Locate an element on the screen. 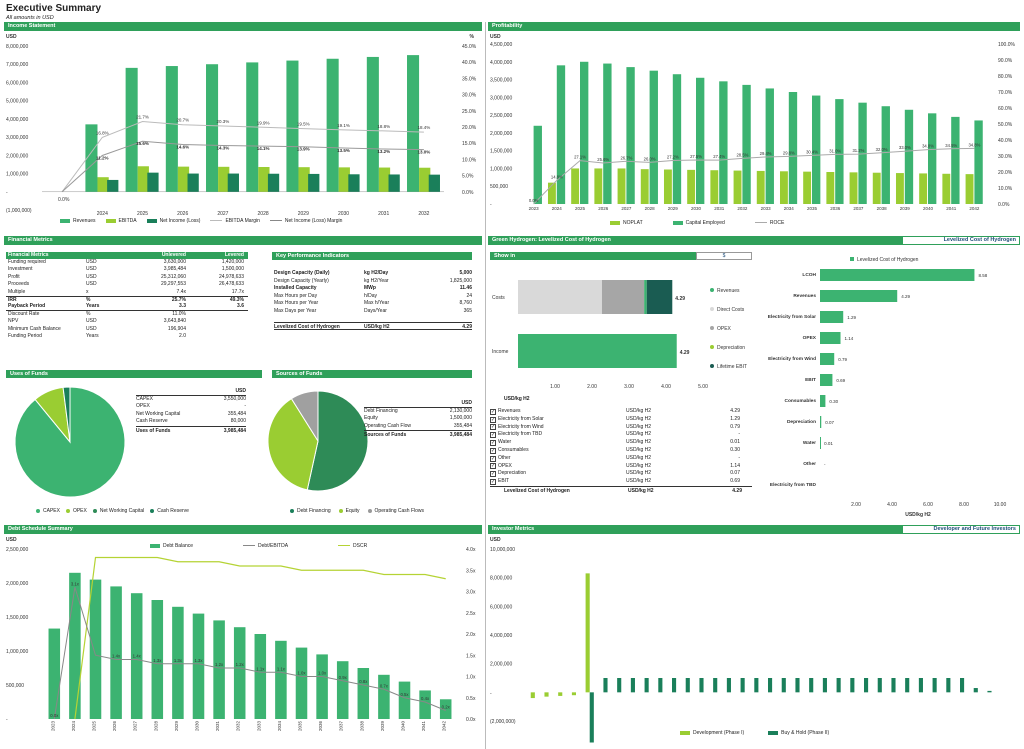 The height and width of the screenshot is (749, 1024). metric-unlevered: 29,297,553 is located at coordinates (173, 284).